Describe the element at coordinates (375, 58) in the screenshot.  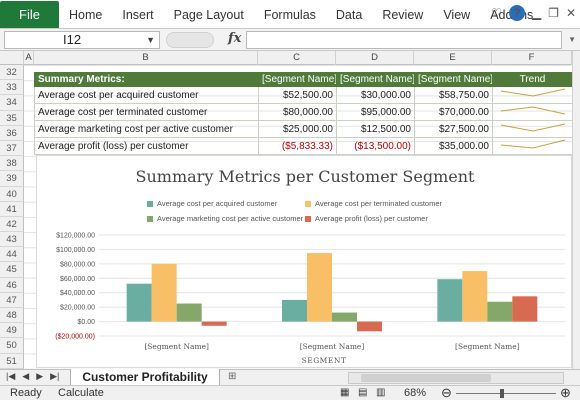
I see `column-header: D` at that location.